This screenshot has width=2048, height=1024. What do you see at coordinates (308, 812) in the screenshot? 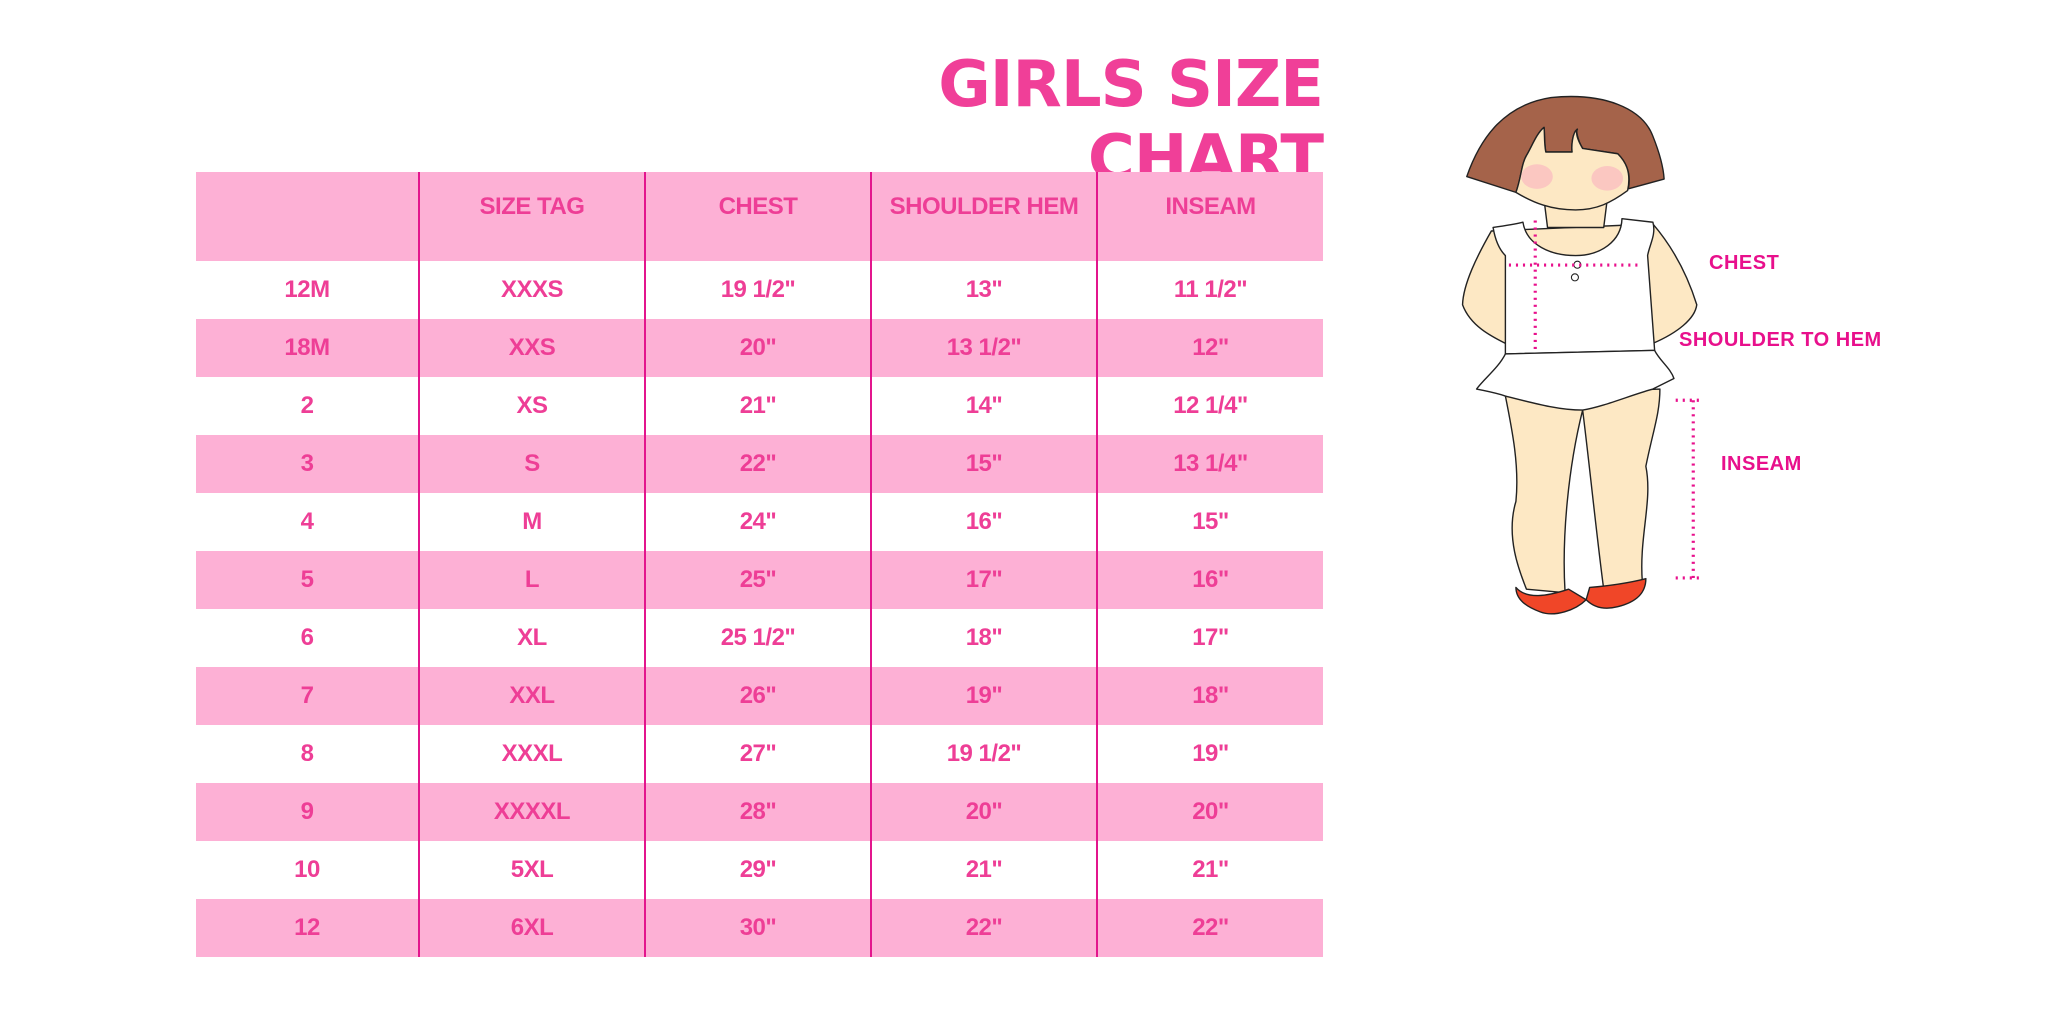
I see `table-cell: 9` at bounding box center [308, 812].